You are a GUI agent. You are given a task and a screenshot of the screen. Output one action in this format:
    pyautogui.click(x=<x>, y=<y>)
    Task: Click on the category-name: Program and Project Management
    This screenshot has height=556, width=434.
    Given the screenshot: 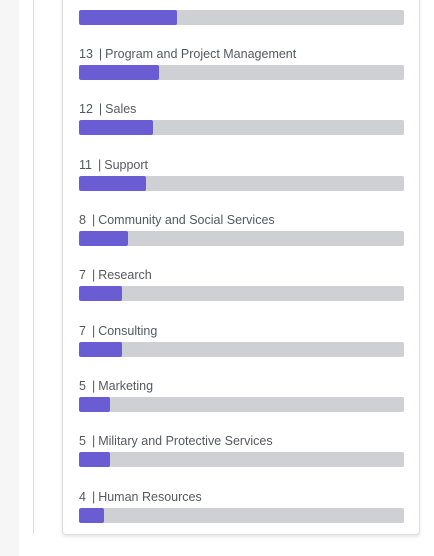 What is the action you would take?
    pyautogui.click(x=201, y=54)
    